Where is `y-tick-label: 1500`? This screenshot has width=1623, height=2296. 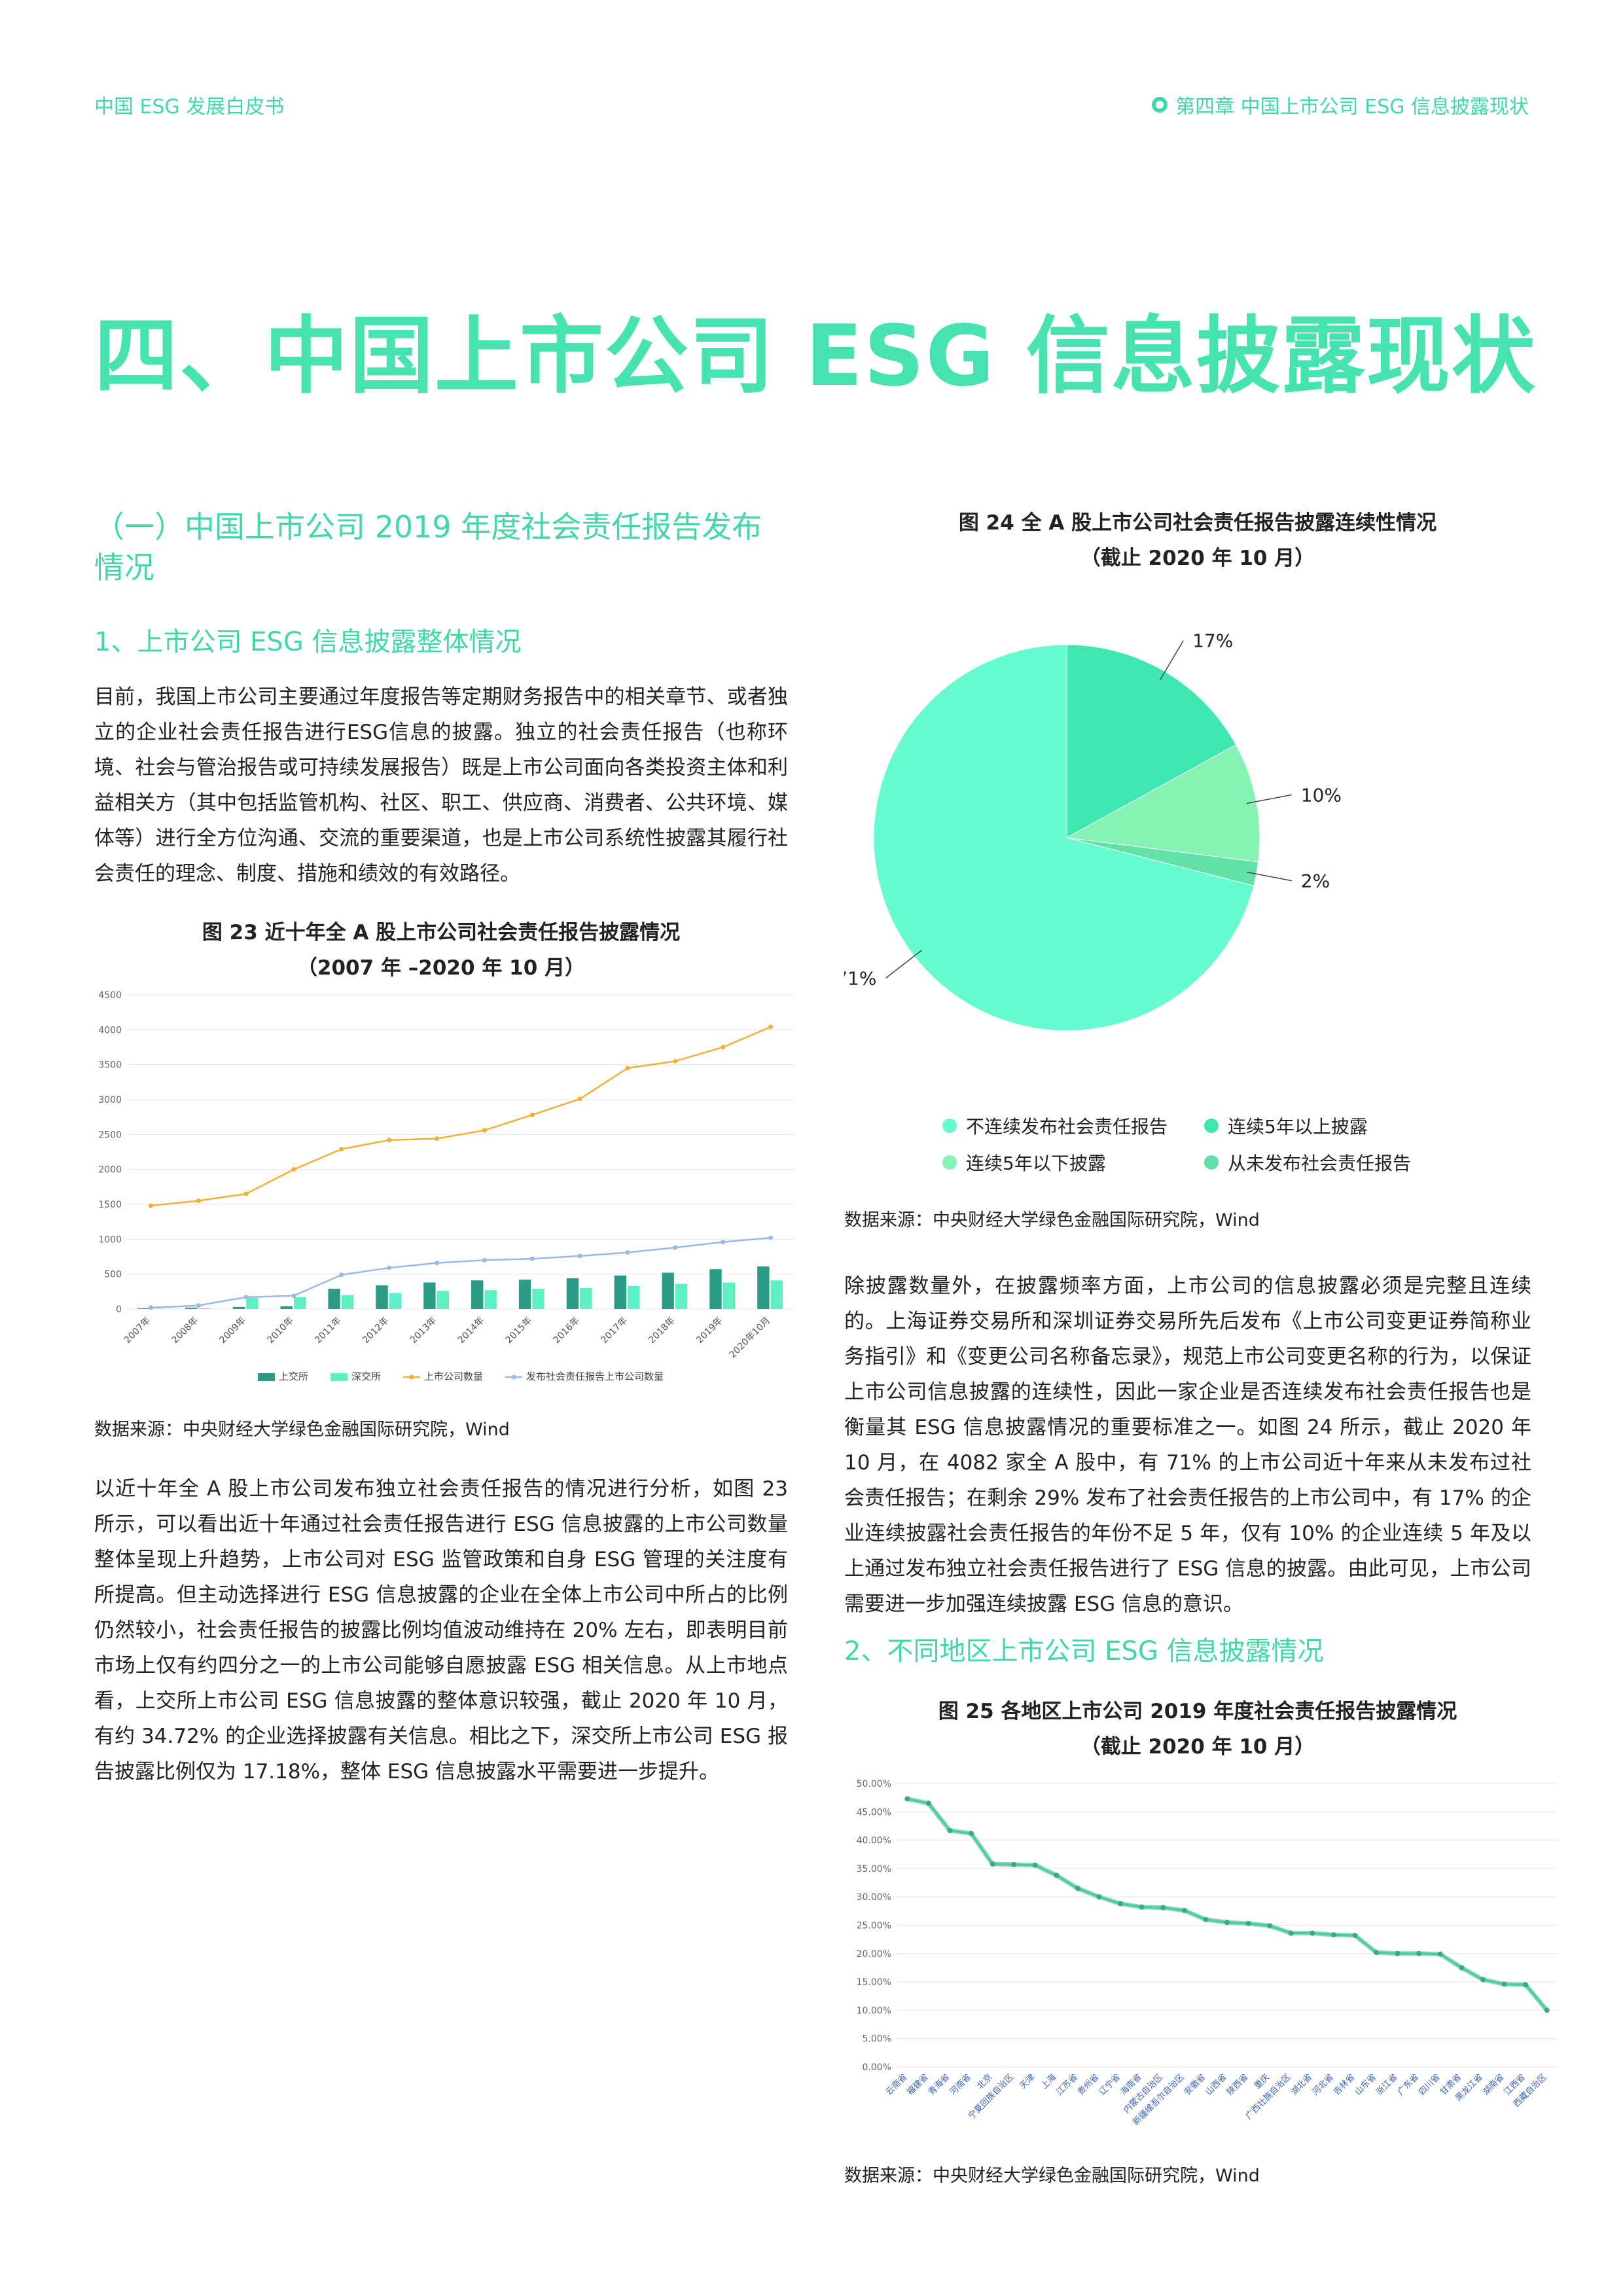 y-tick-label: 1500 is located at coordinates (110, 1205).